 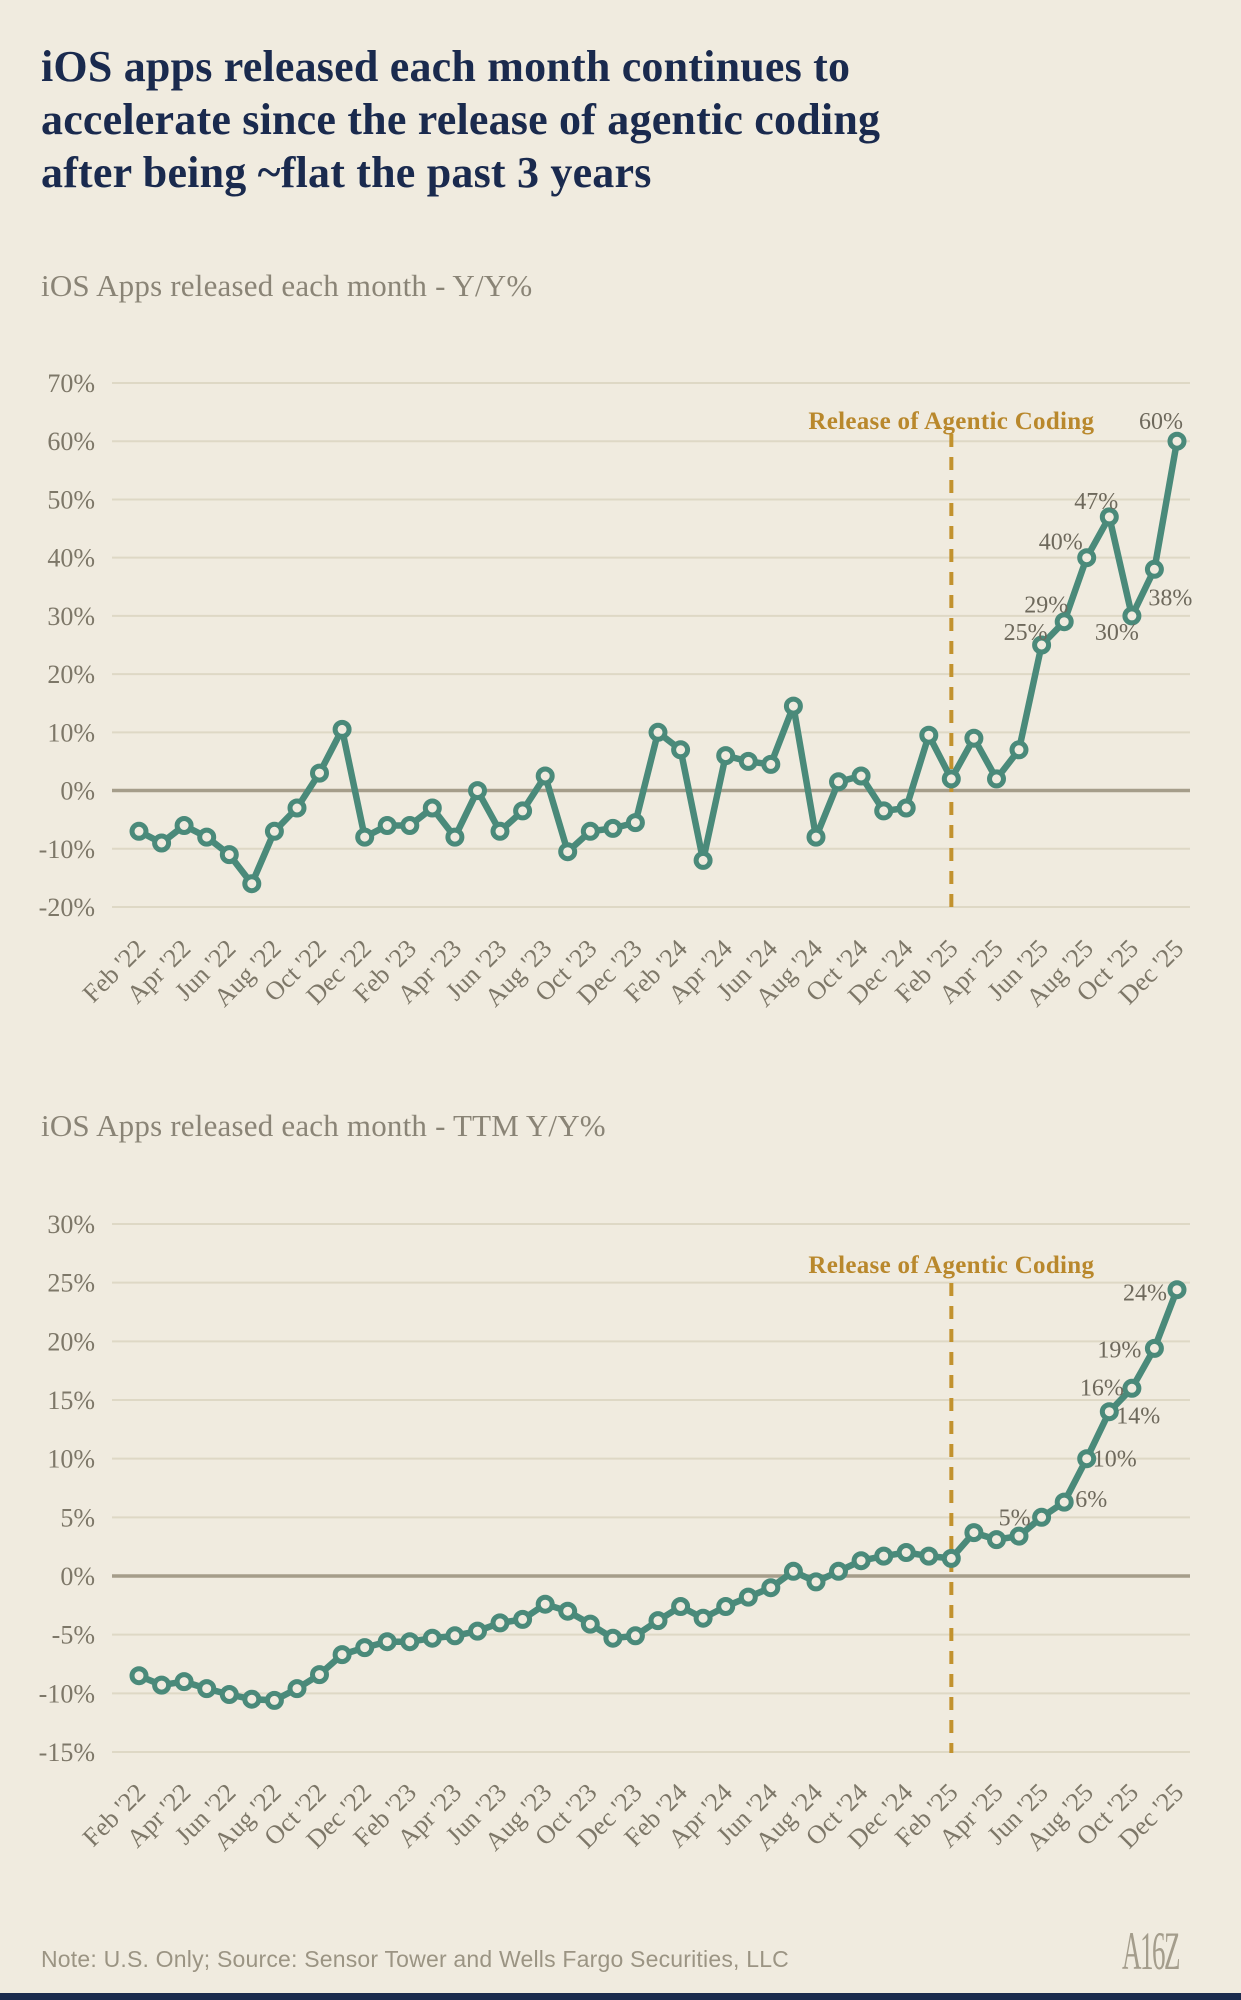 What do you see at coordinates (1046, 606) in the screenshot?
I see `point-value-label: 29%` at bounding box center [1046, 606].